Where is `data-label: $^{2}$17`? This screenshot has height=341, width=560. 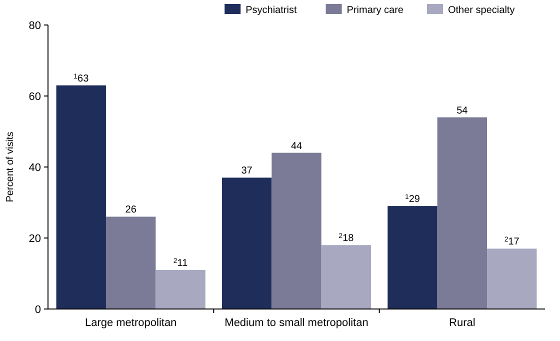 data-label: $^{2}$17 is located at coordinates (512, 242).